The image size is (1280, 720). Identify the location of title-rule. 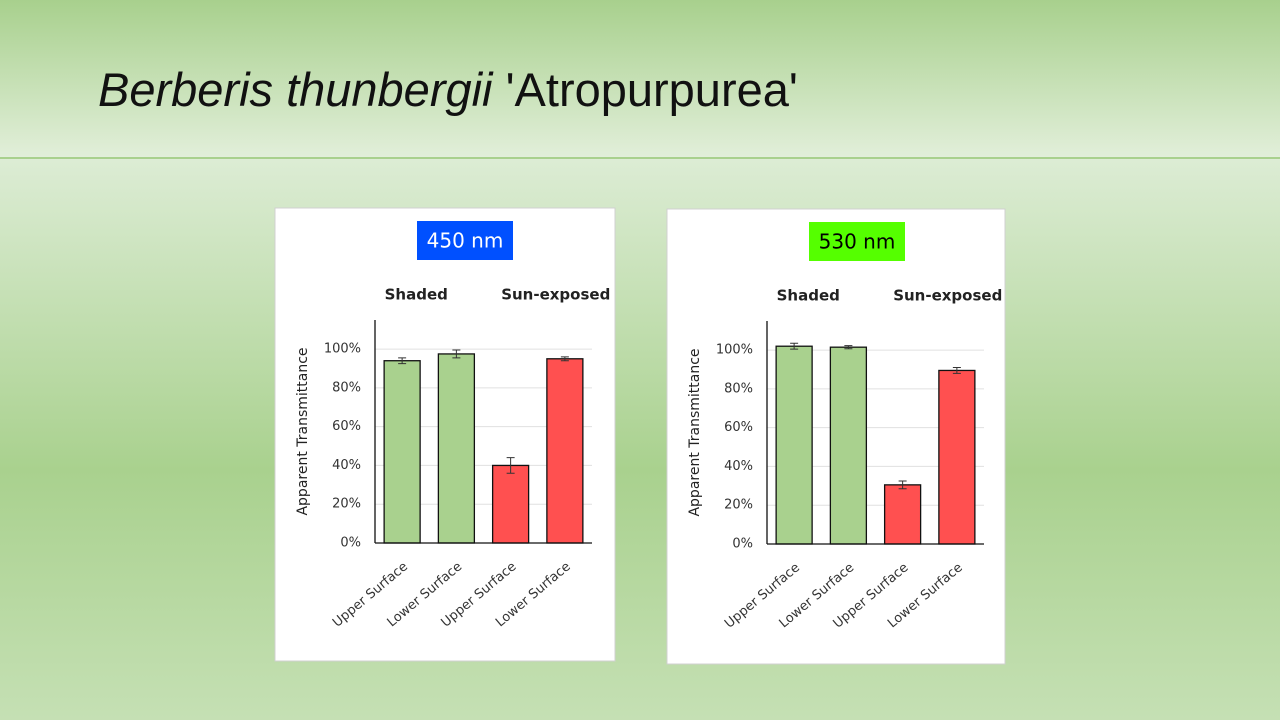
(640, 158).